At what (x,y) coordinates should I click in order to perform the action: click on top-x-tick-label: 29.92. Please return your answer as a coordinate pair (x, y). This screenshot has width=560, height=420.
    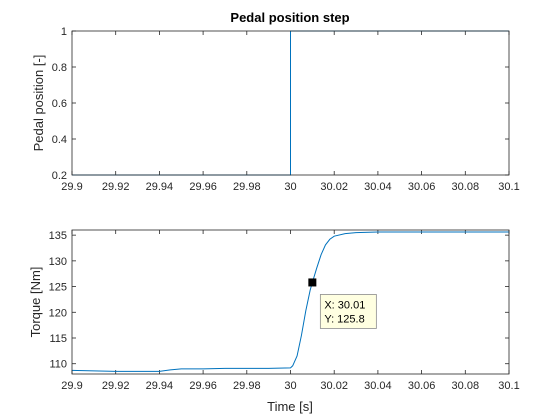
    Looking at the image, I should click on (116, 187).